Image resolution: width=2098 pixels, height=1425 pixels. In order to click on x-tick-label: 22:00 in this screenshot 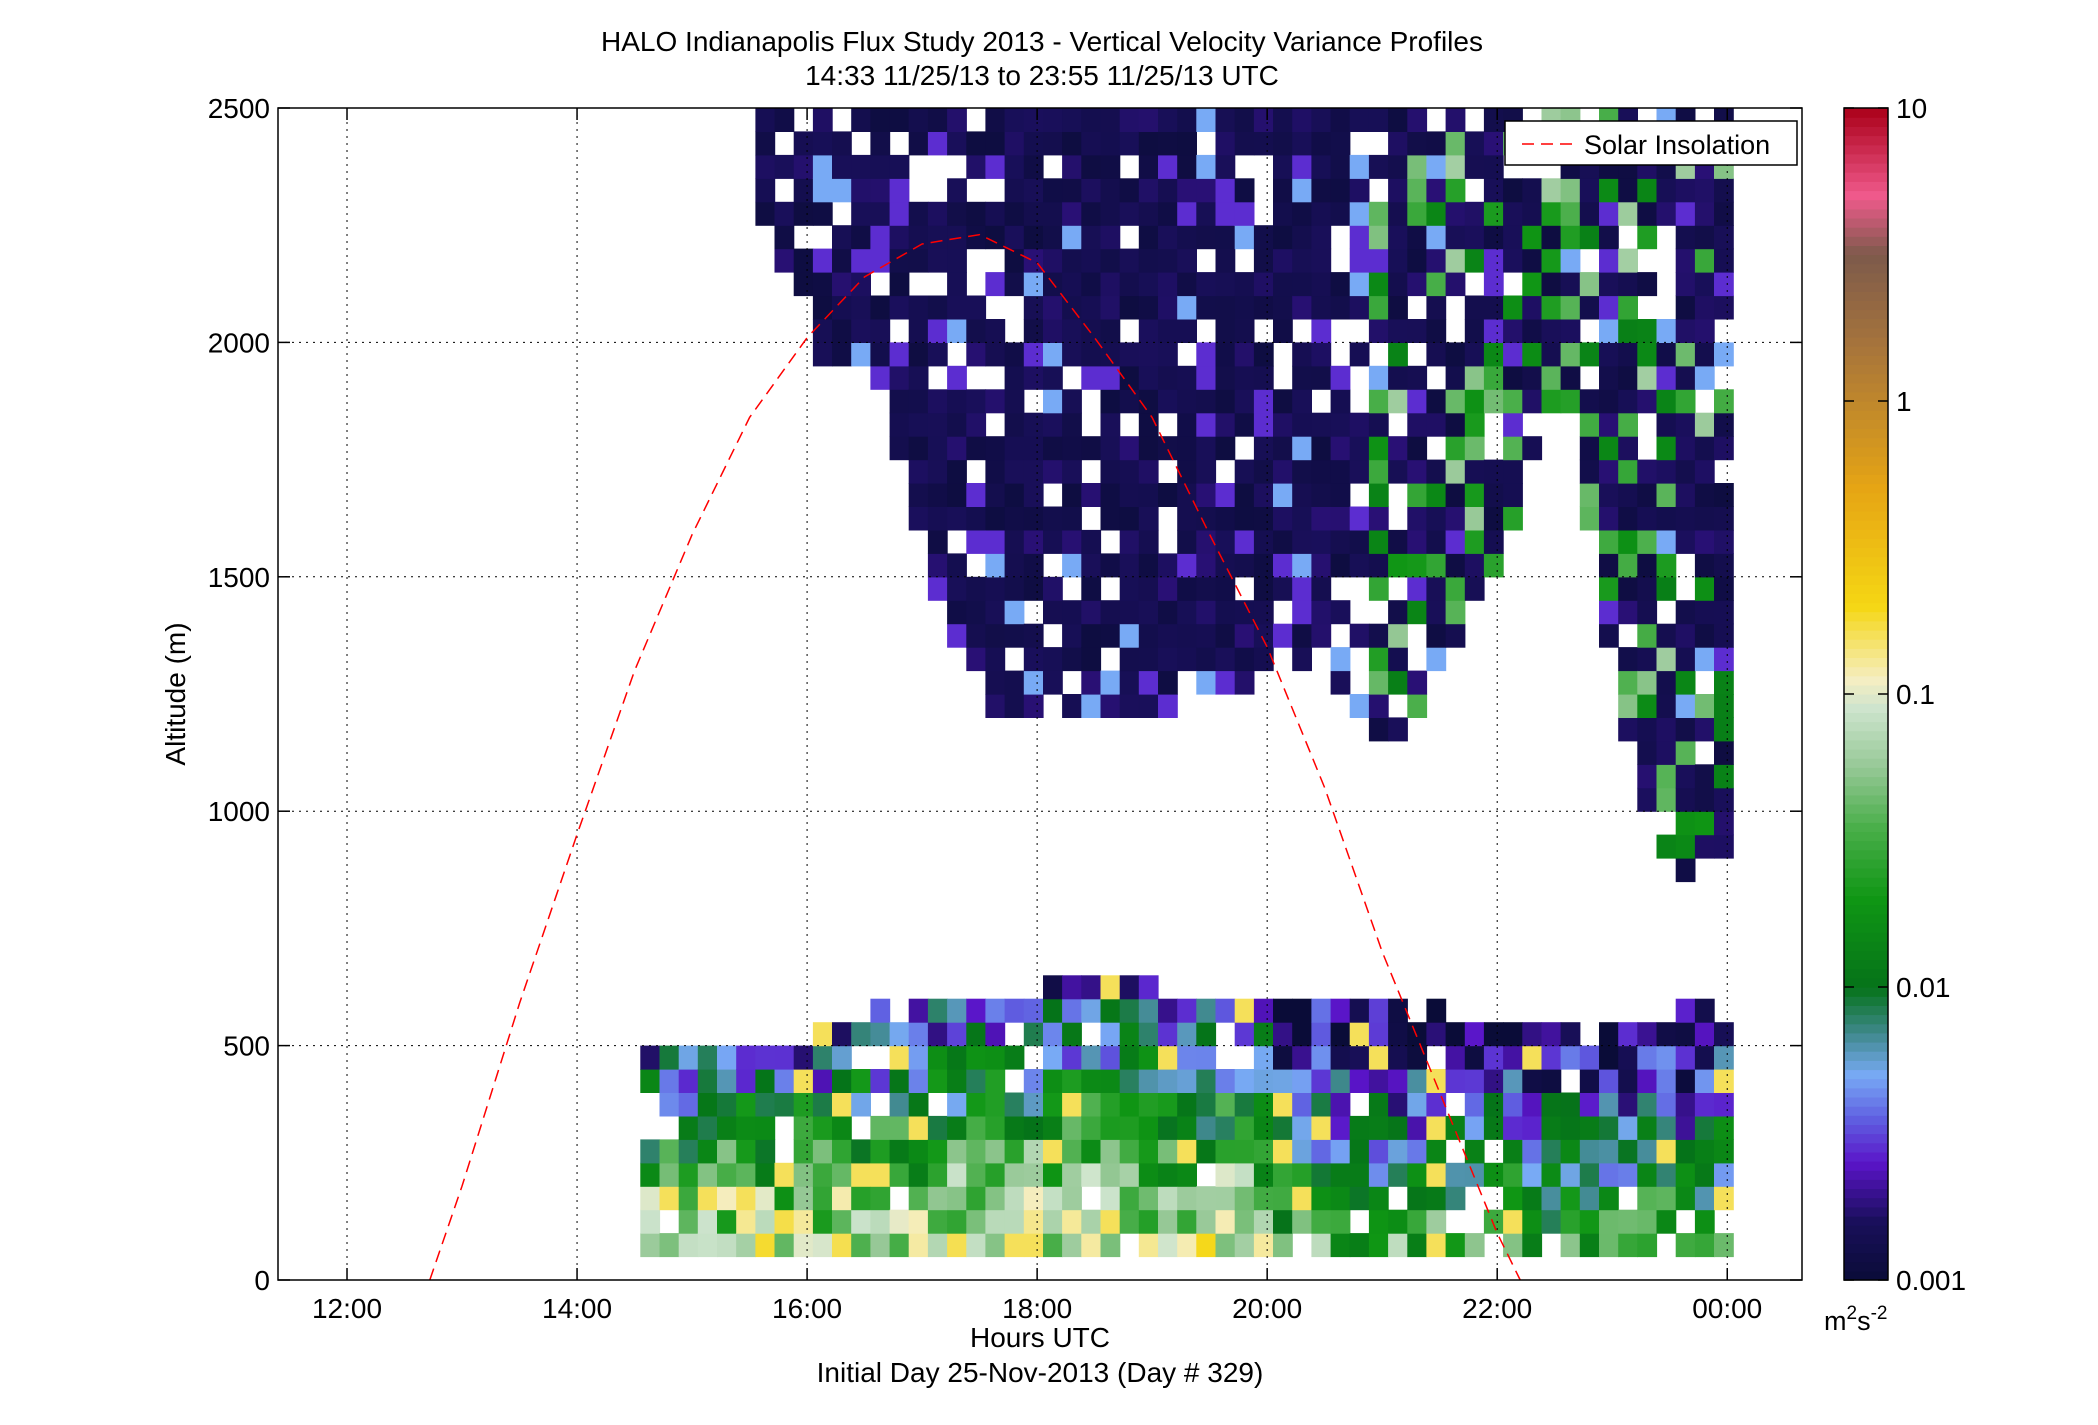, I will do `click(1497, 1308)`.